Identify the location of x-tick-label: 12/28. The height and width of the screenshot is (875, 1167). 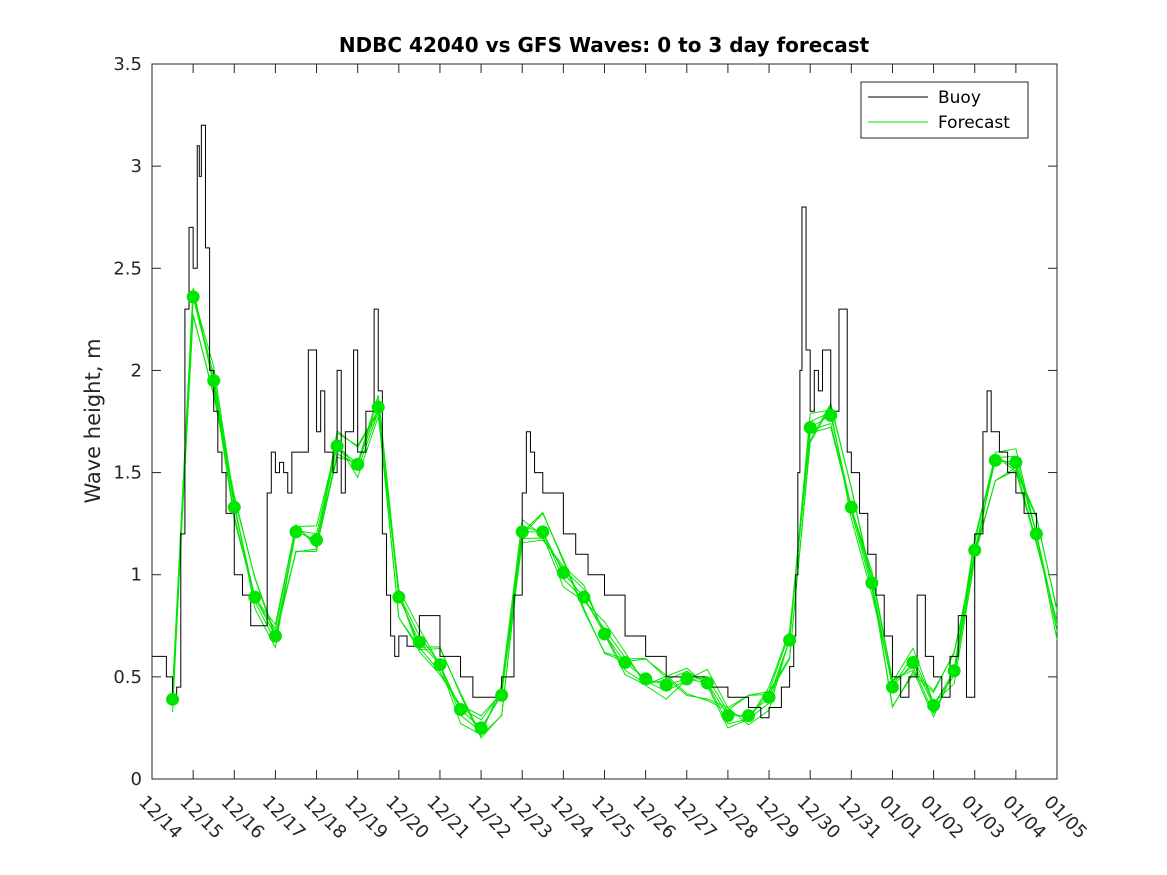
(736, 818).